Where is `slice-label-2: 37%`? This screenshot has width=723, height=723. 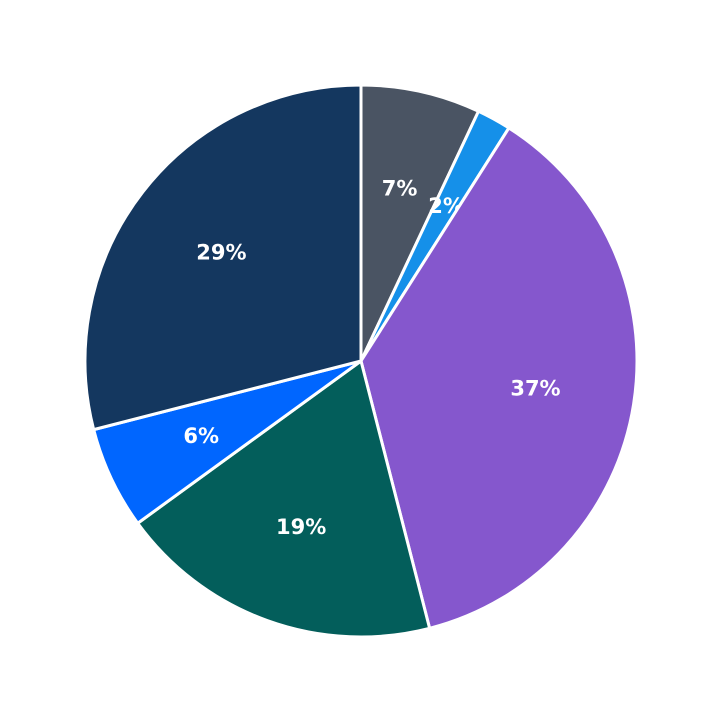
slice-label-2: 37% is located at coordinates (535, 389).